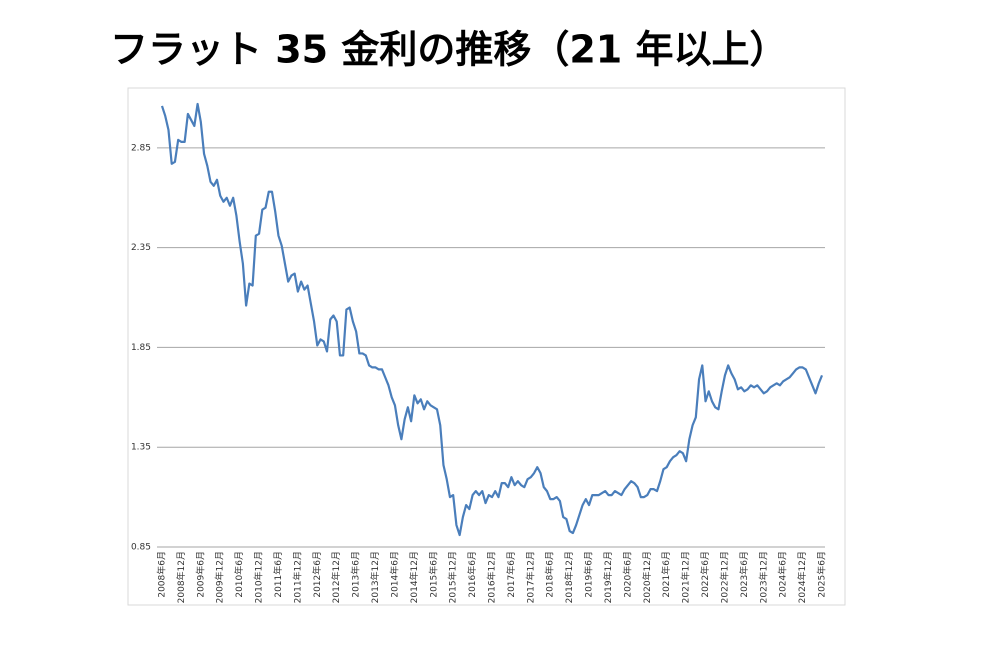 Image resolution: width=1000 pixels, height=656 pixels. Describe the element at coordinates (783, 574) in the screenshot. I see `x-tick-label: 2024年6月` at that location.